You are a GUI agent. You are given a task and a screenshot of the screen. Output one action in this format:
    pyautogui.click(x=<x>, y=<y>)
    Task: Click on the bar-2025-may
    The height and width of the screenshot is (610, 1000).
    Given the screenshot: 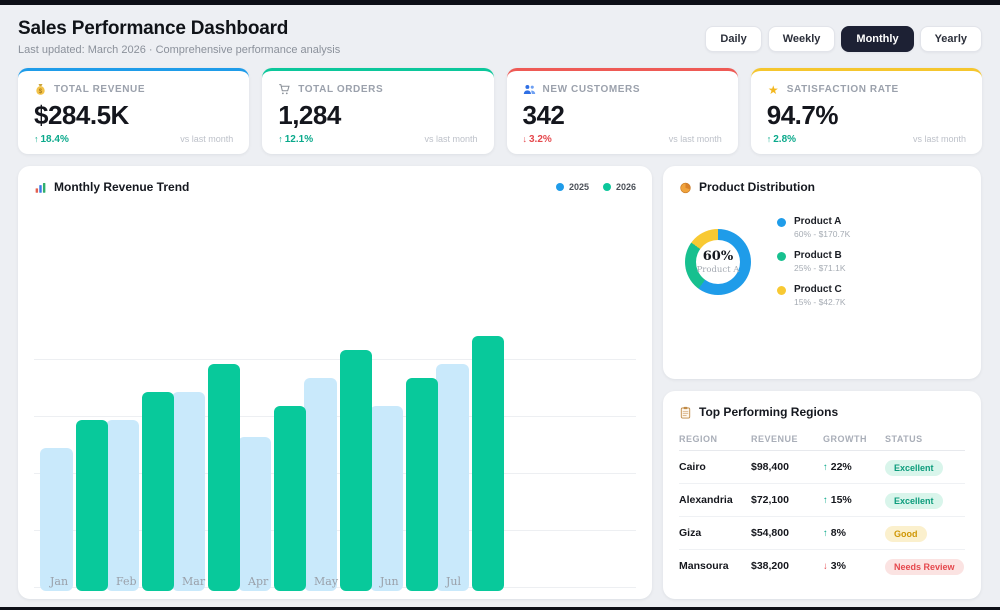 What is the action you would take?
    pyautogui.click(x=320, y=484)
    